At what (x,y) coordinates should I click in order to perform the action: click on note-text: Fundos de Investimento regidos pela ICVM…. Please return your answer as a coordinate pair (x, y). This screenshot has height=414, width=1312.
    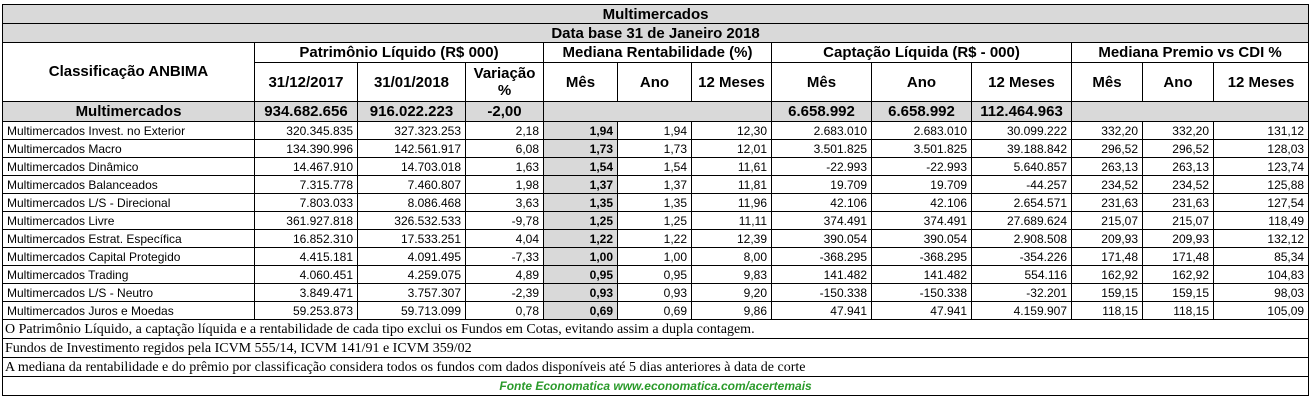
    Looking at the image, I should click on (655, 348).